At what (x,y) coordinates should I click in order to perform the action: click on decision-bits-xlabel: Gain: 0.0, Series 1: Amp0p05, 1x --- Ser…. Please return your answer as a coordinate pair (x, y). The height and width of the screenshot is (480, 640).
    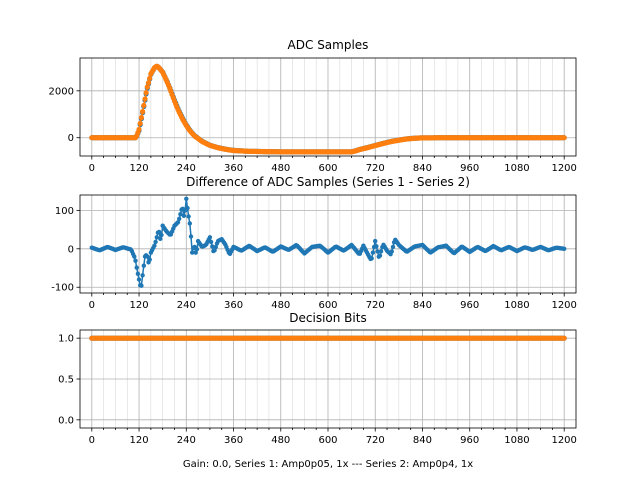
    Looking at the image, I should click on (328, 464).